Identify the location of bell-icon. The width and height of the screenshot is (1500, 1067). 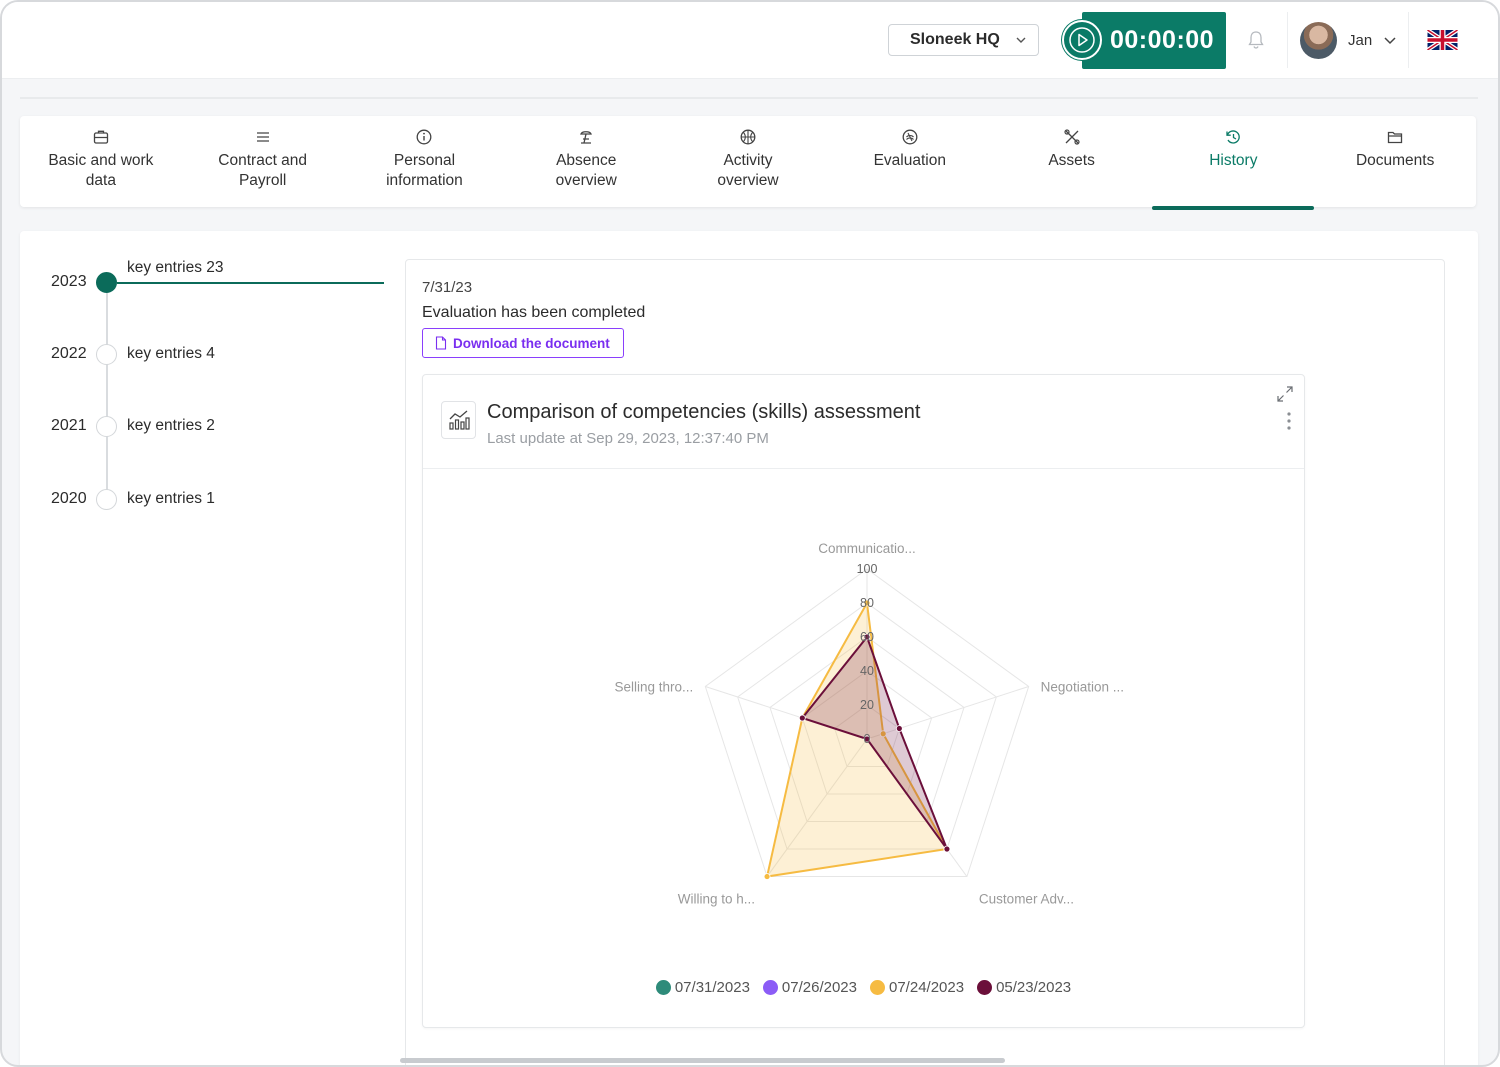
(1256, 40).